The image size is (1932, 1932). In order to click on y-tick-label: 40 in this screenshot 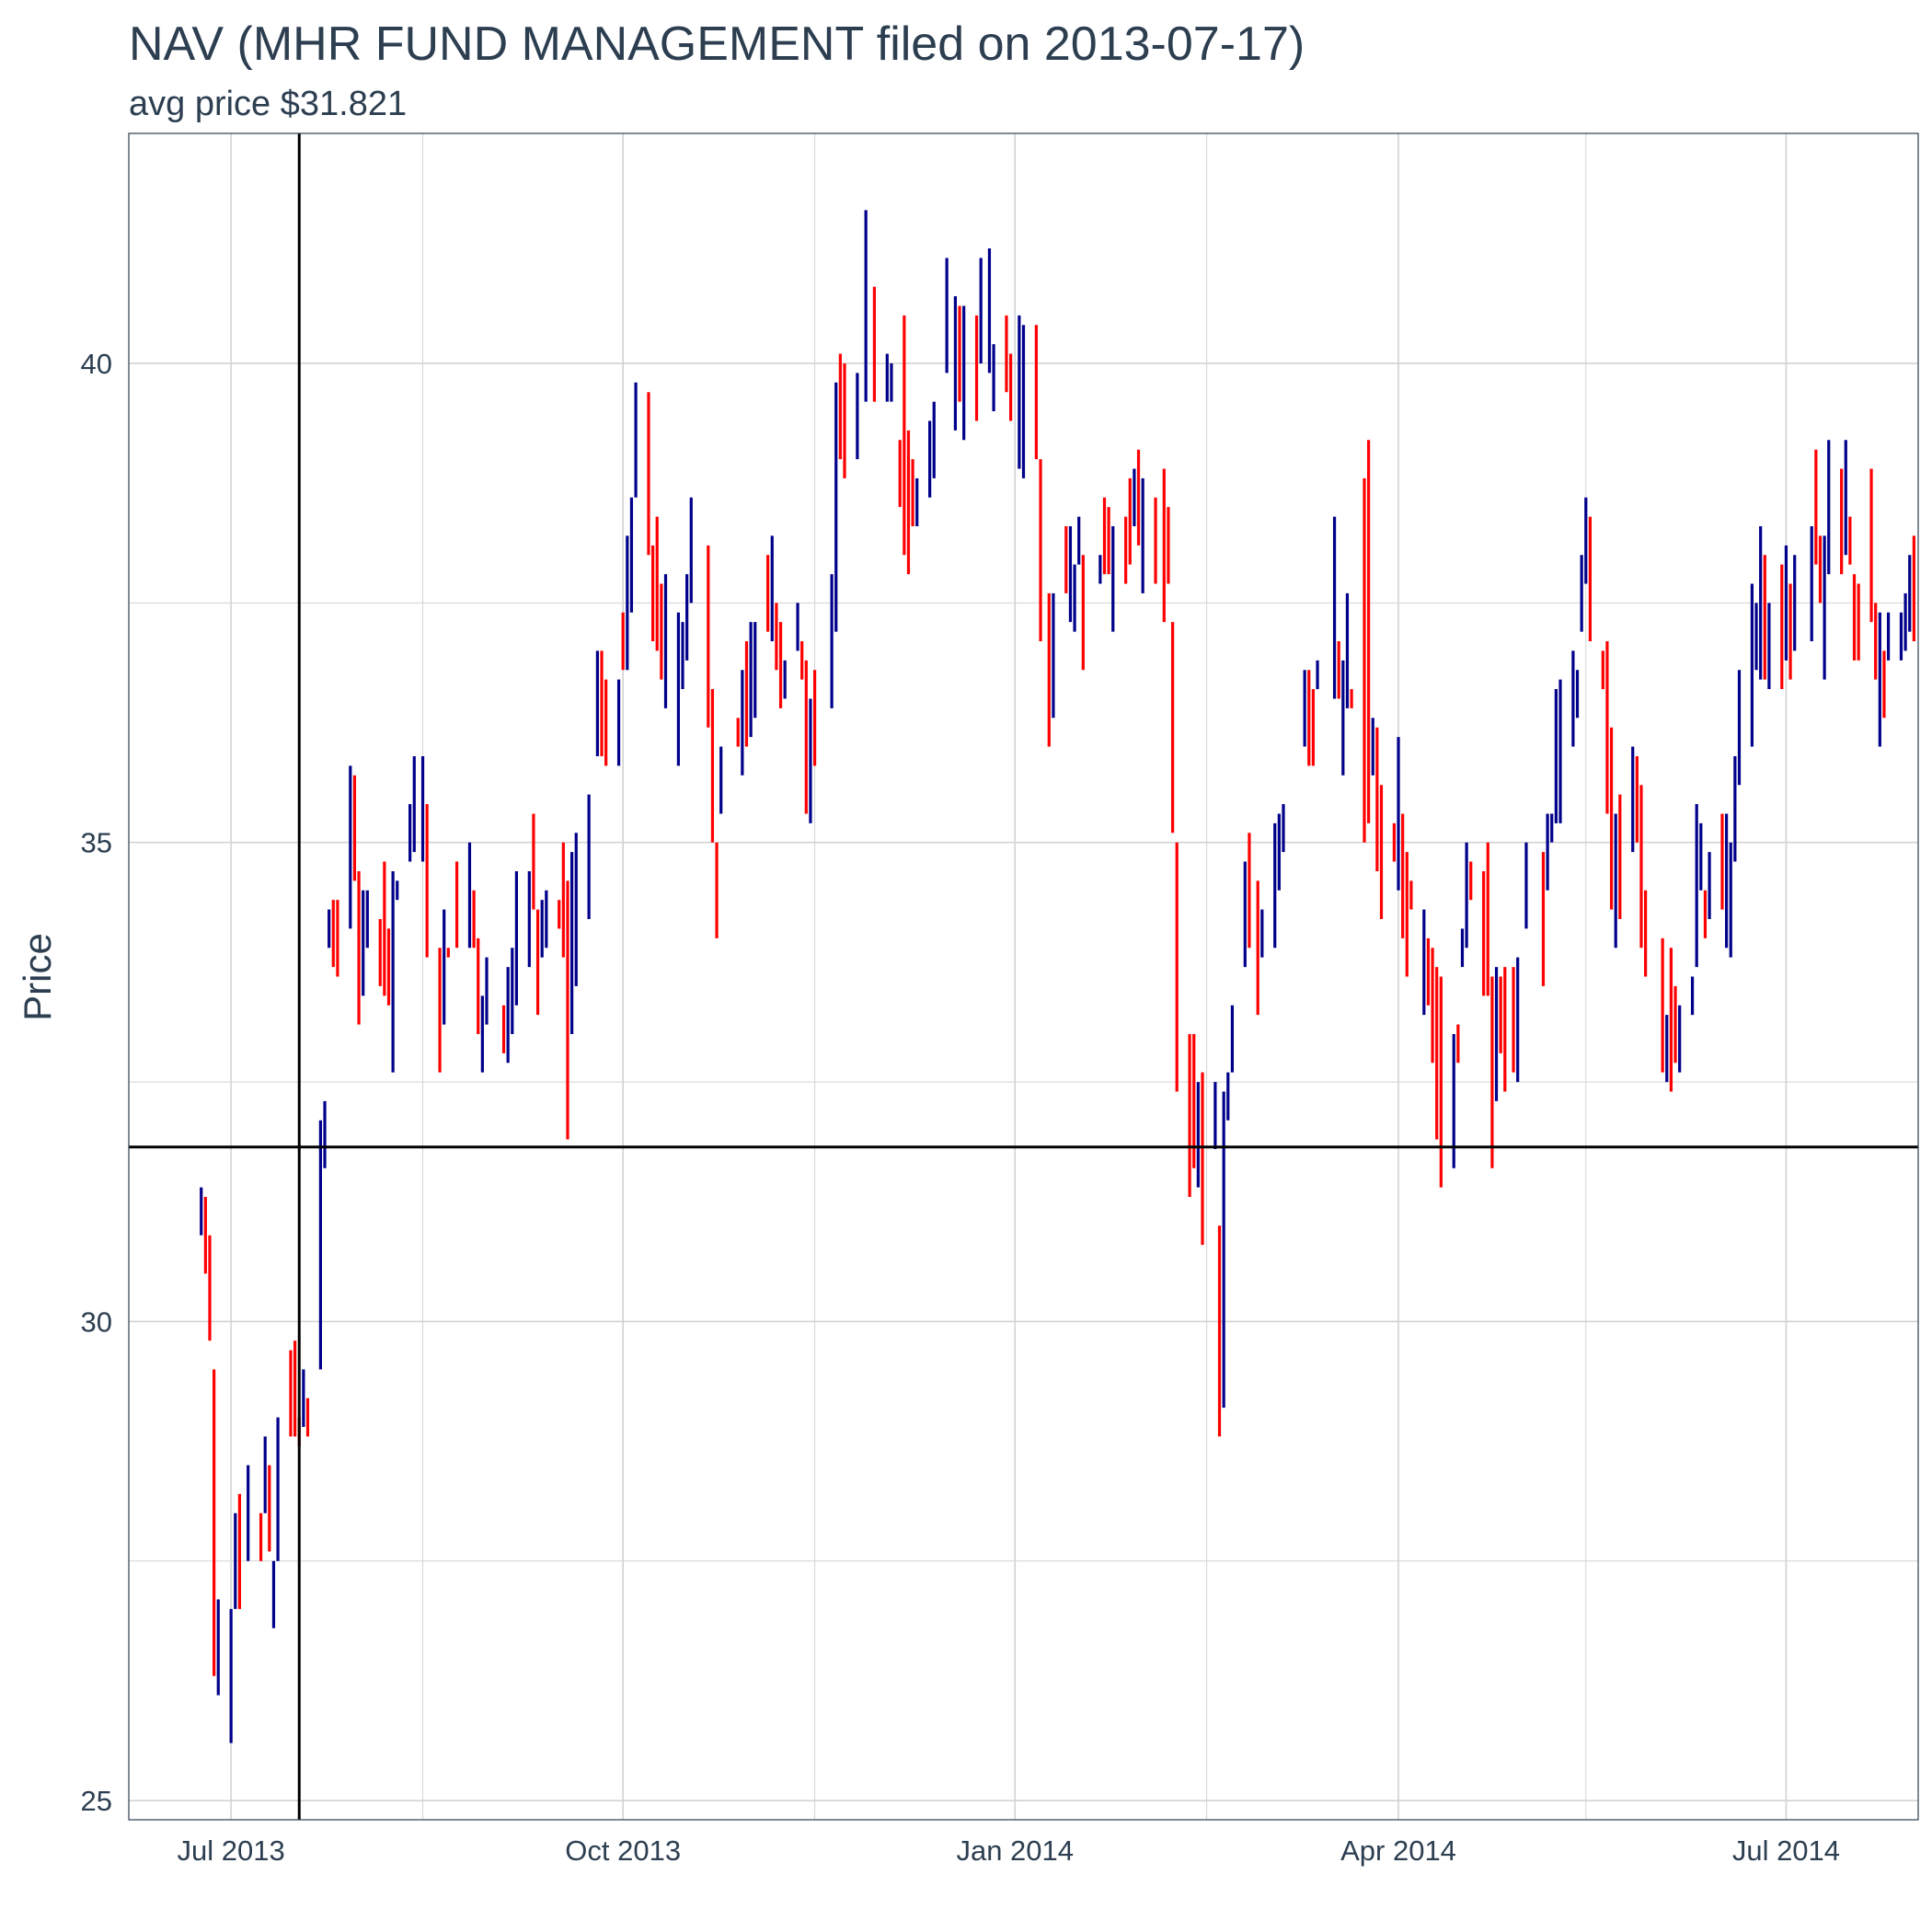, I will do `click(96, 364)`.